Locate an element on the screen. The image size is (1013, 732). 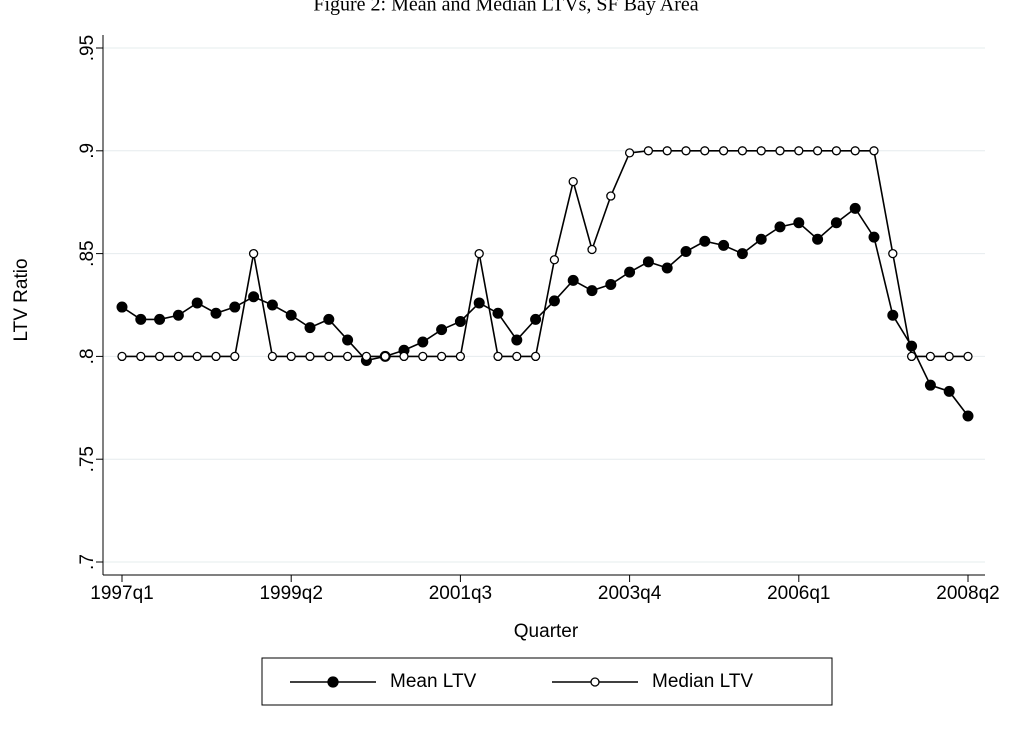
y-tick-label: .75 is located at coordinates (87, 459).